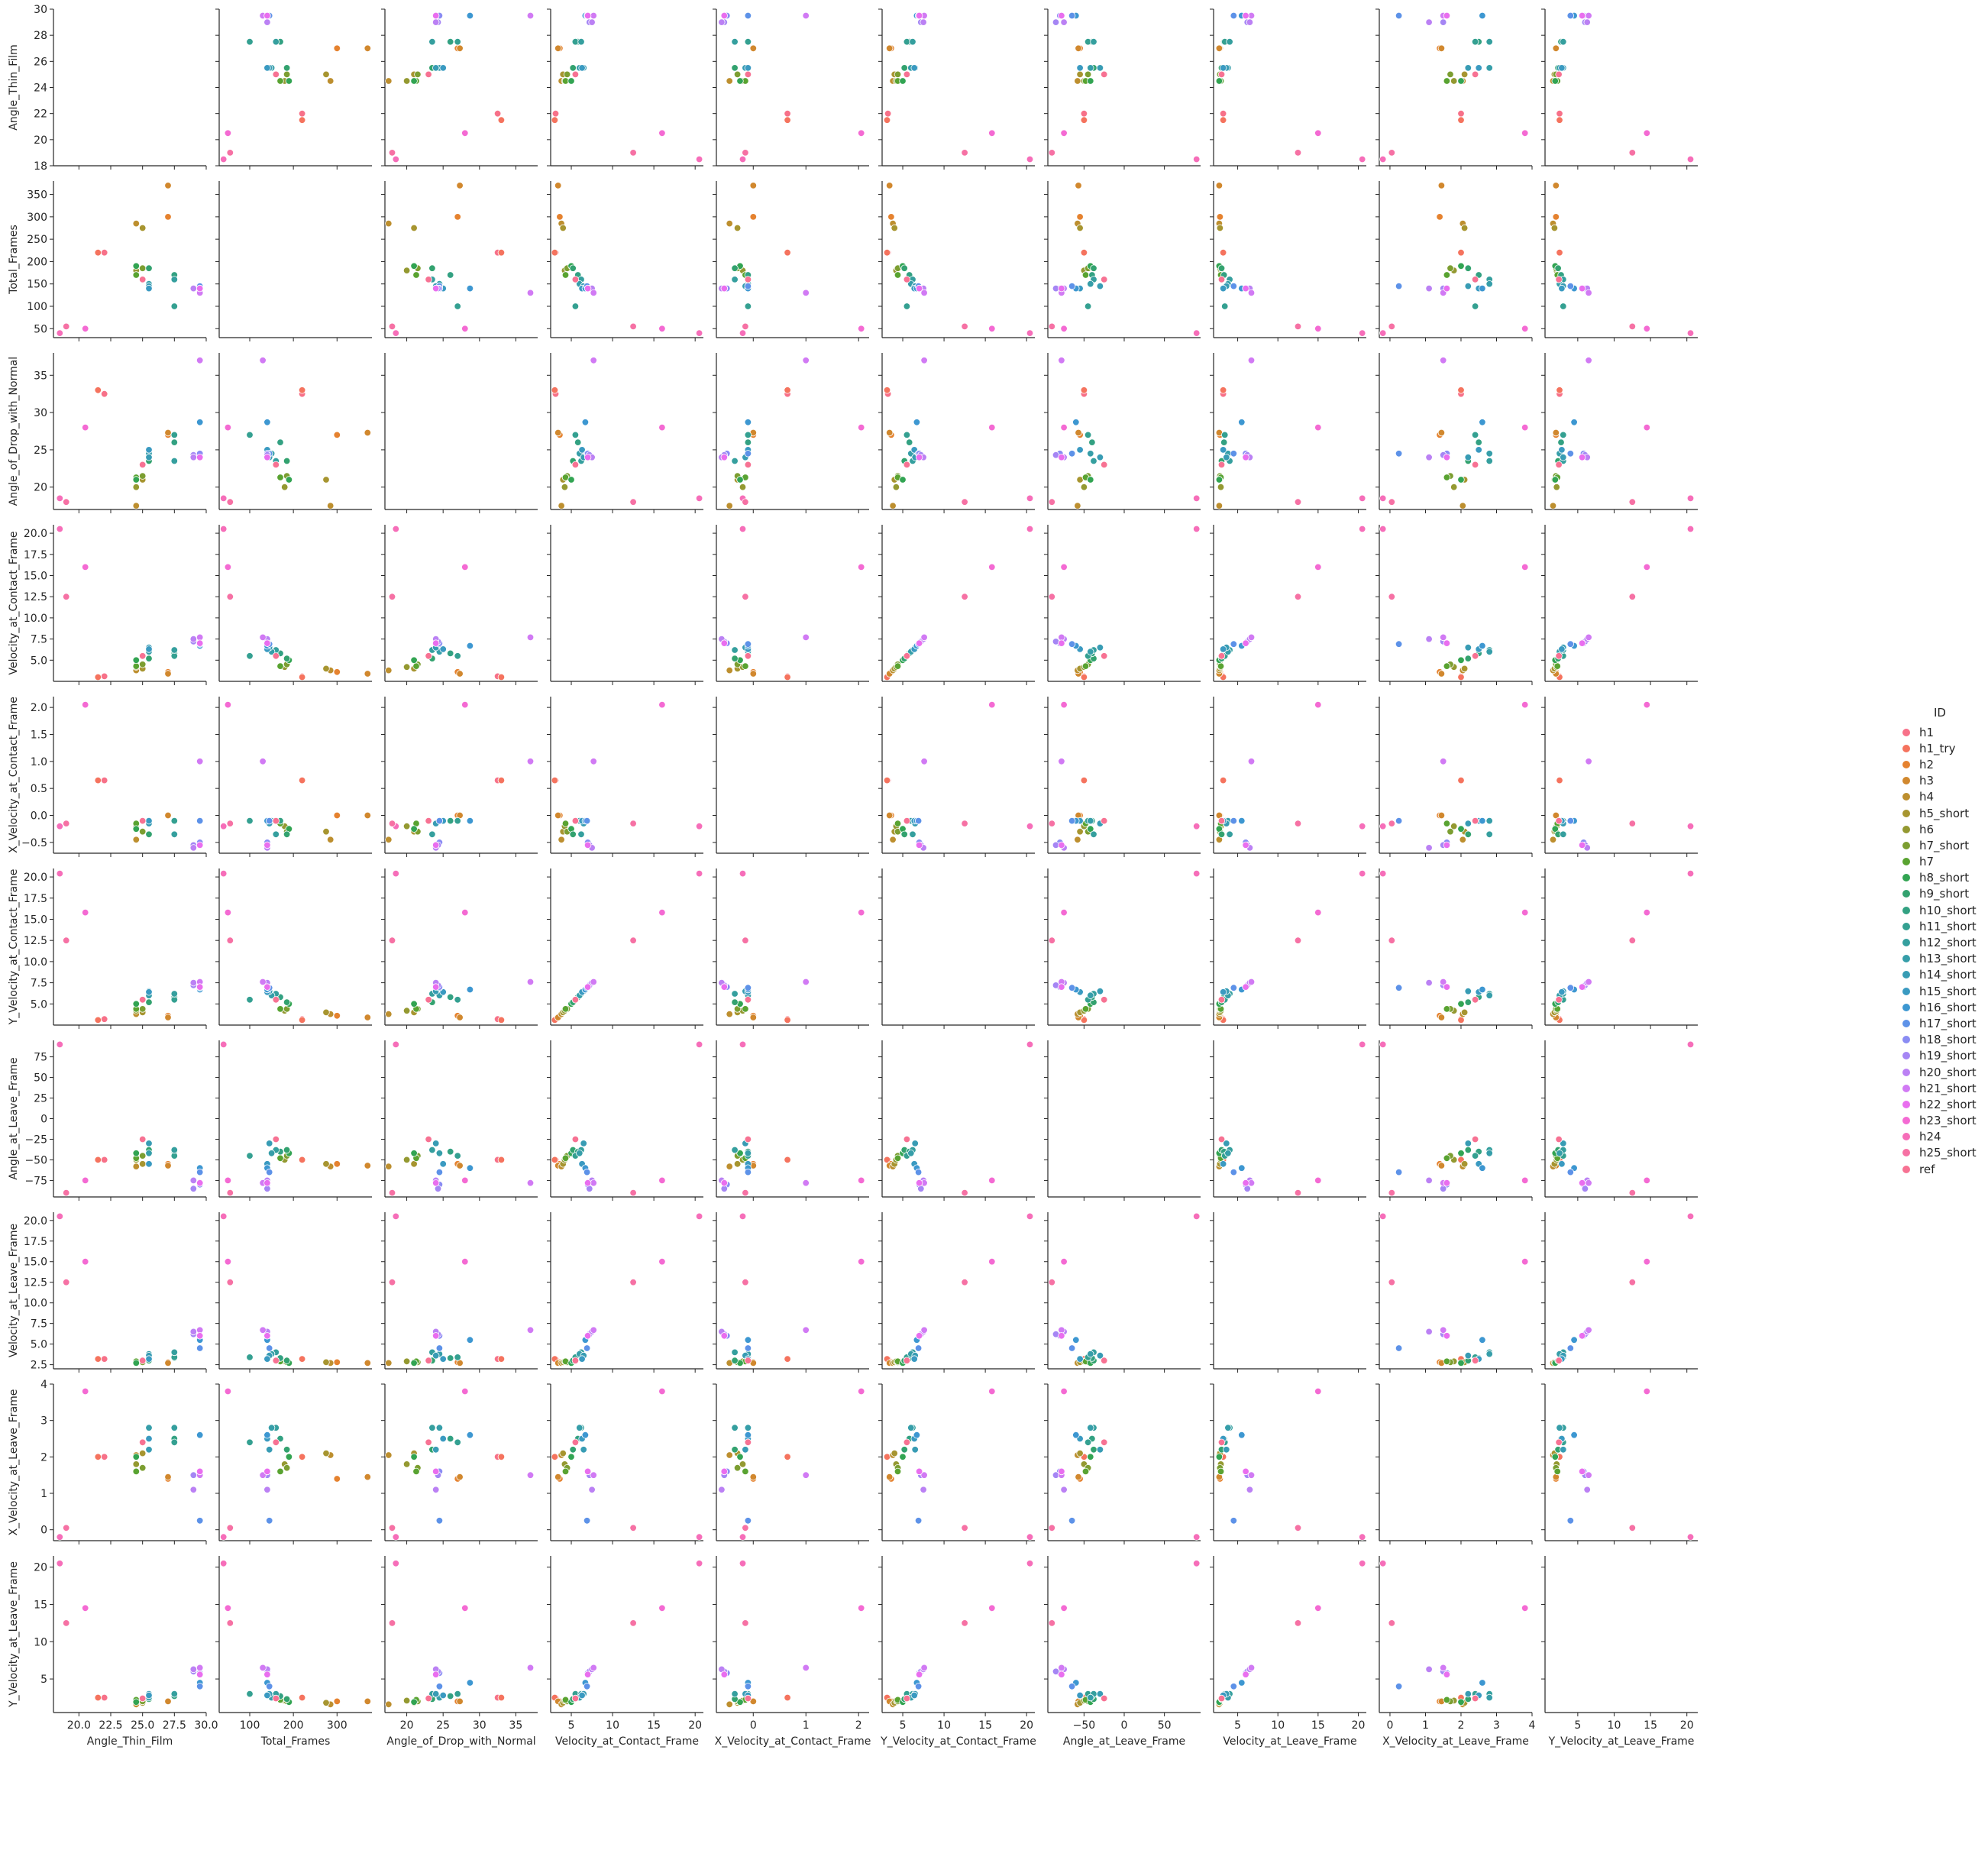 The width and height of the screenshot is (1988, 1876). What do you see at coordinates (293, 1725) in the screenshot?
I see `x-tick-label: 200` at bounding box center [293, 1725].